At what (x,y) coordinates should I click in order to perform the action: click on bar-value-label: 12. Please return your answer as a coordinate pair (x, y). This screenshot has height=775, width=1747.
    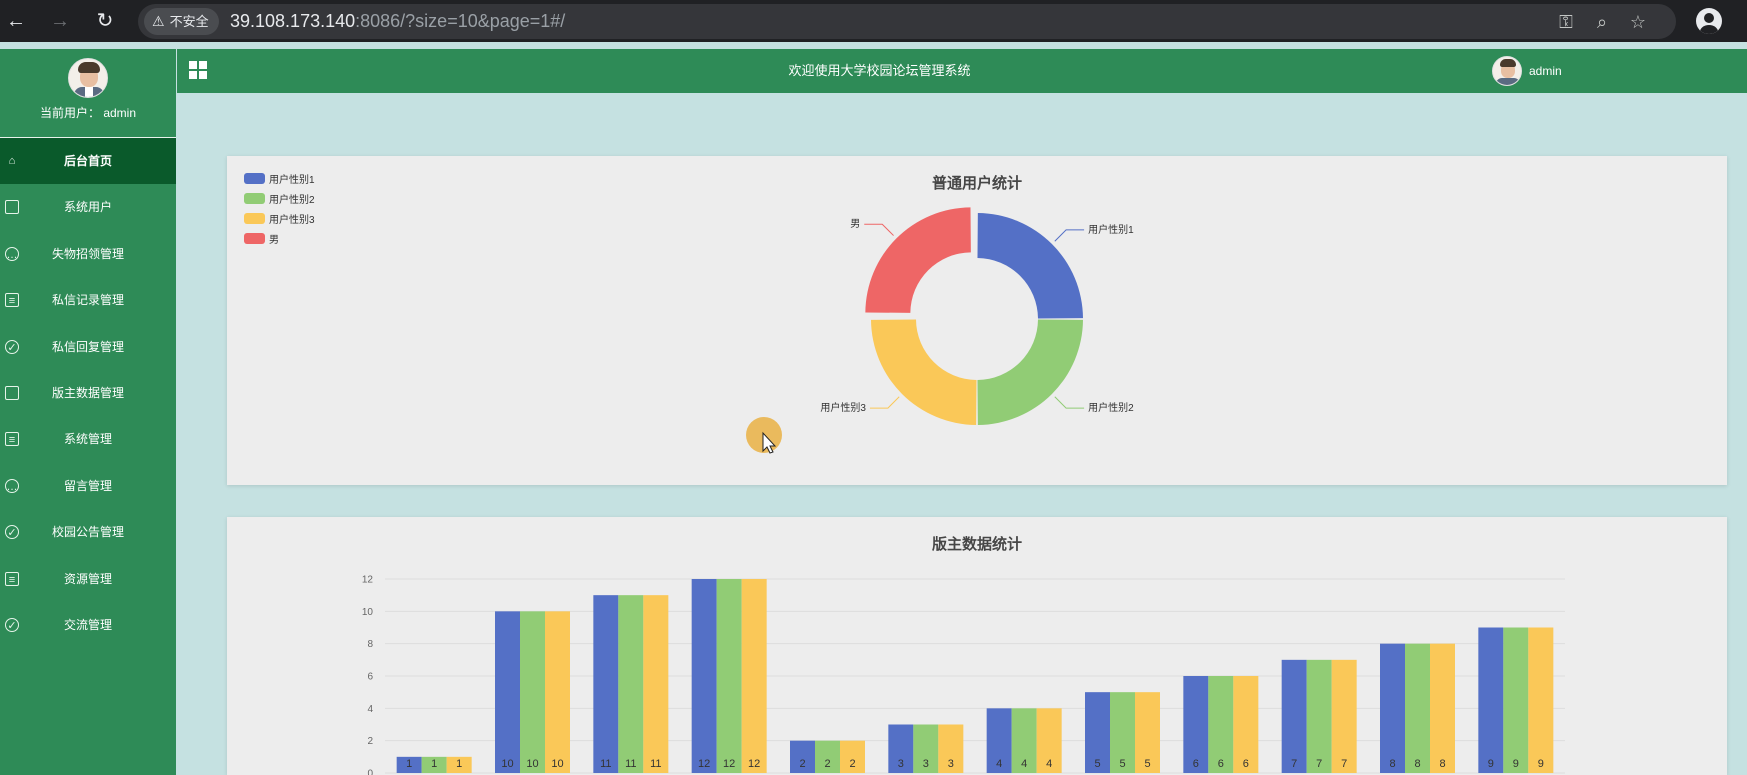
    Looking at the image, I should click on (704, 764).